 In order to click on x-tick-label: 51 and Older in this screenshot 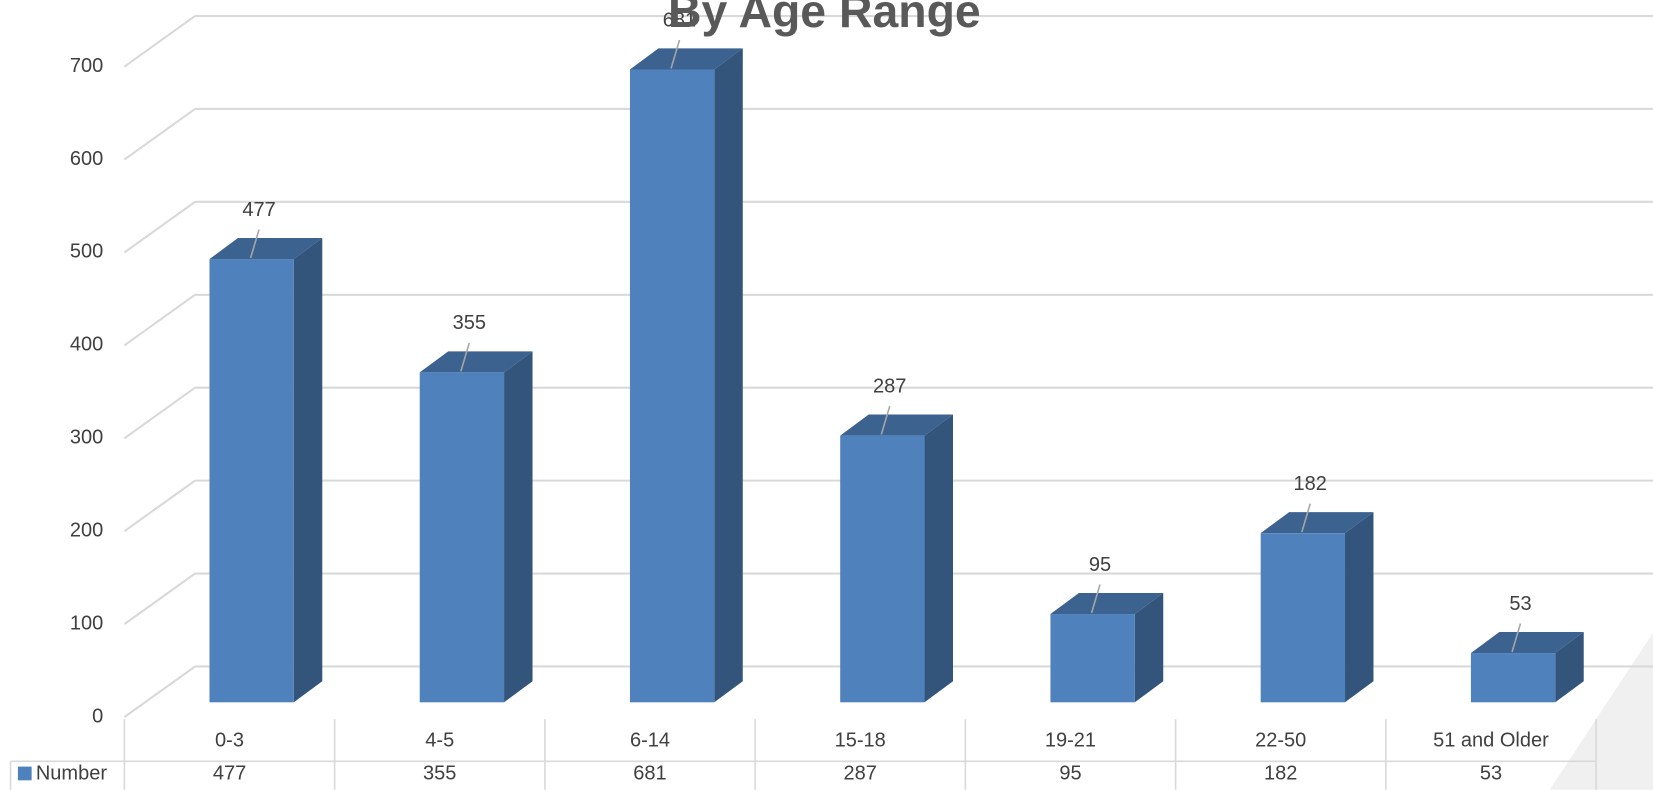, I will do `click(1491, 741)`.